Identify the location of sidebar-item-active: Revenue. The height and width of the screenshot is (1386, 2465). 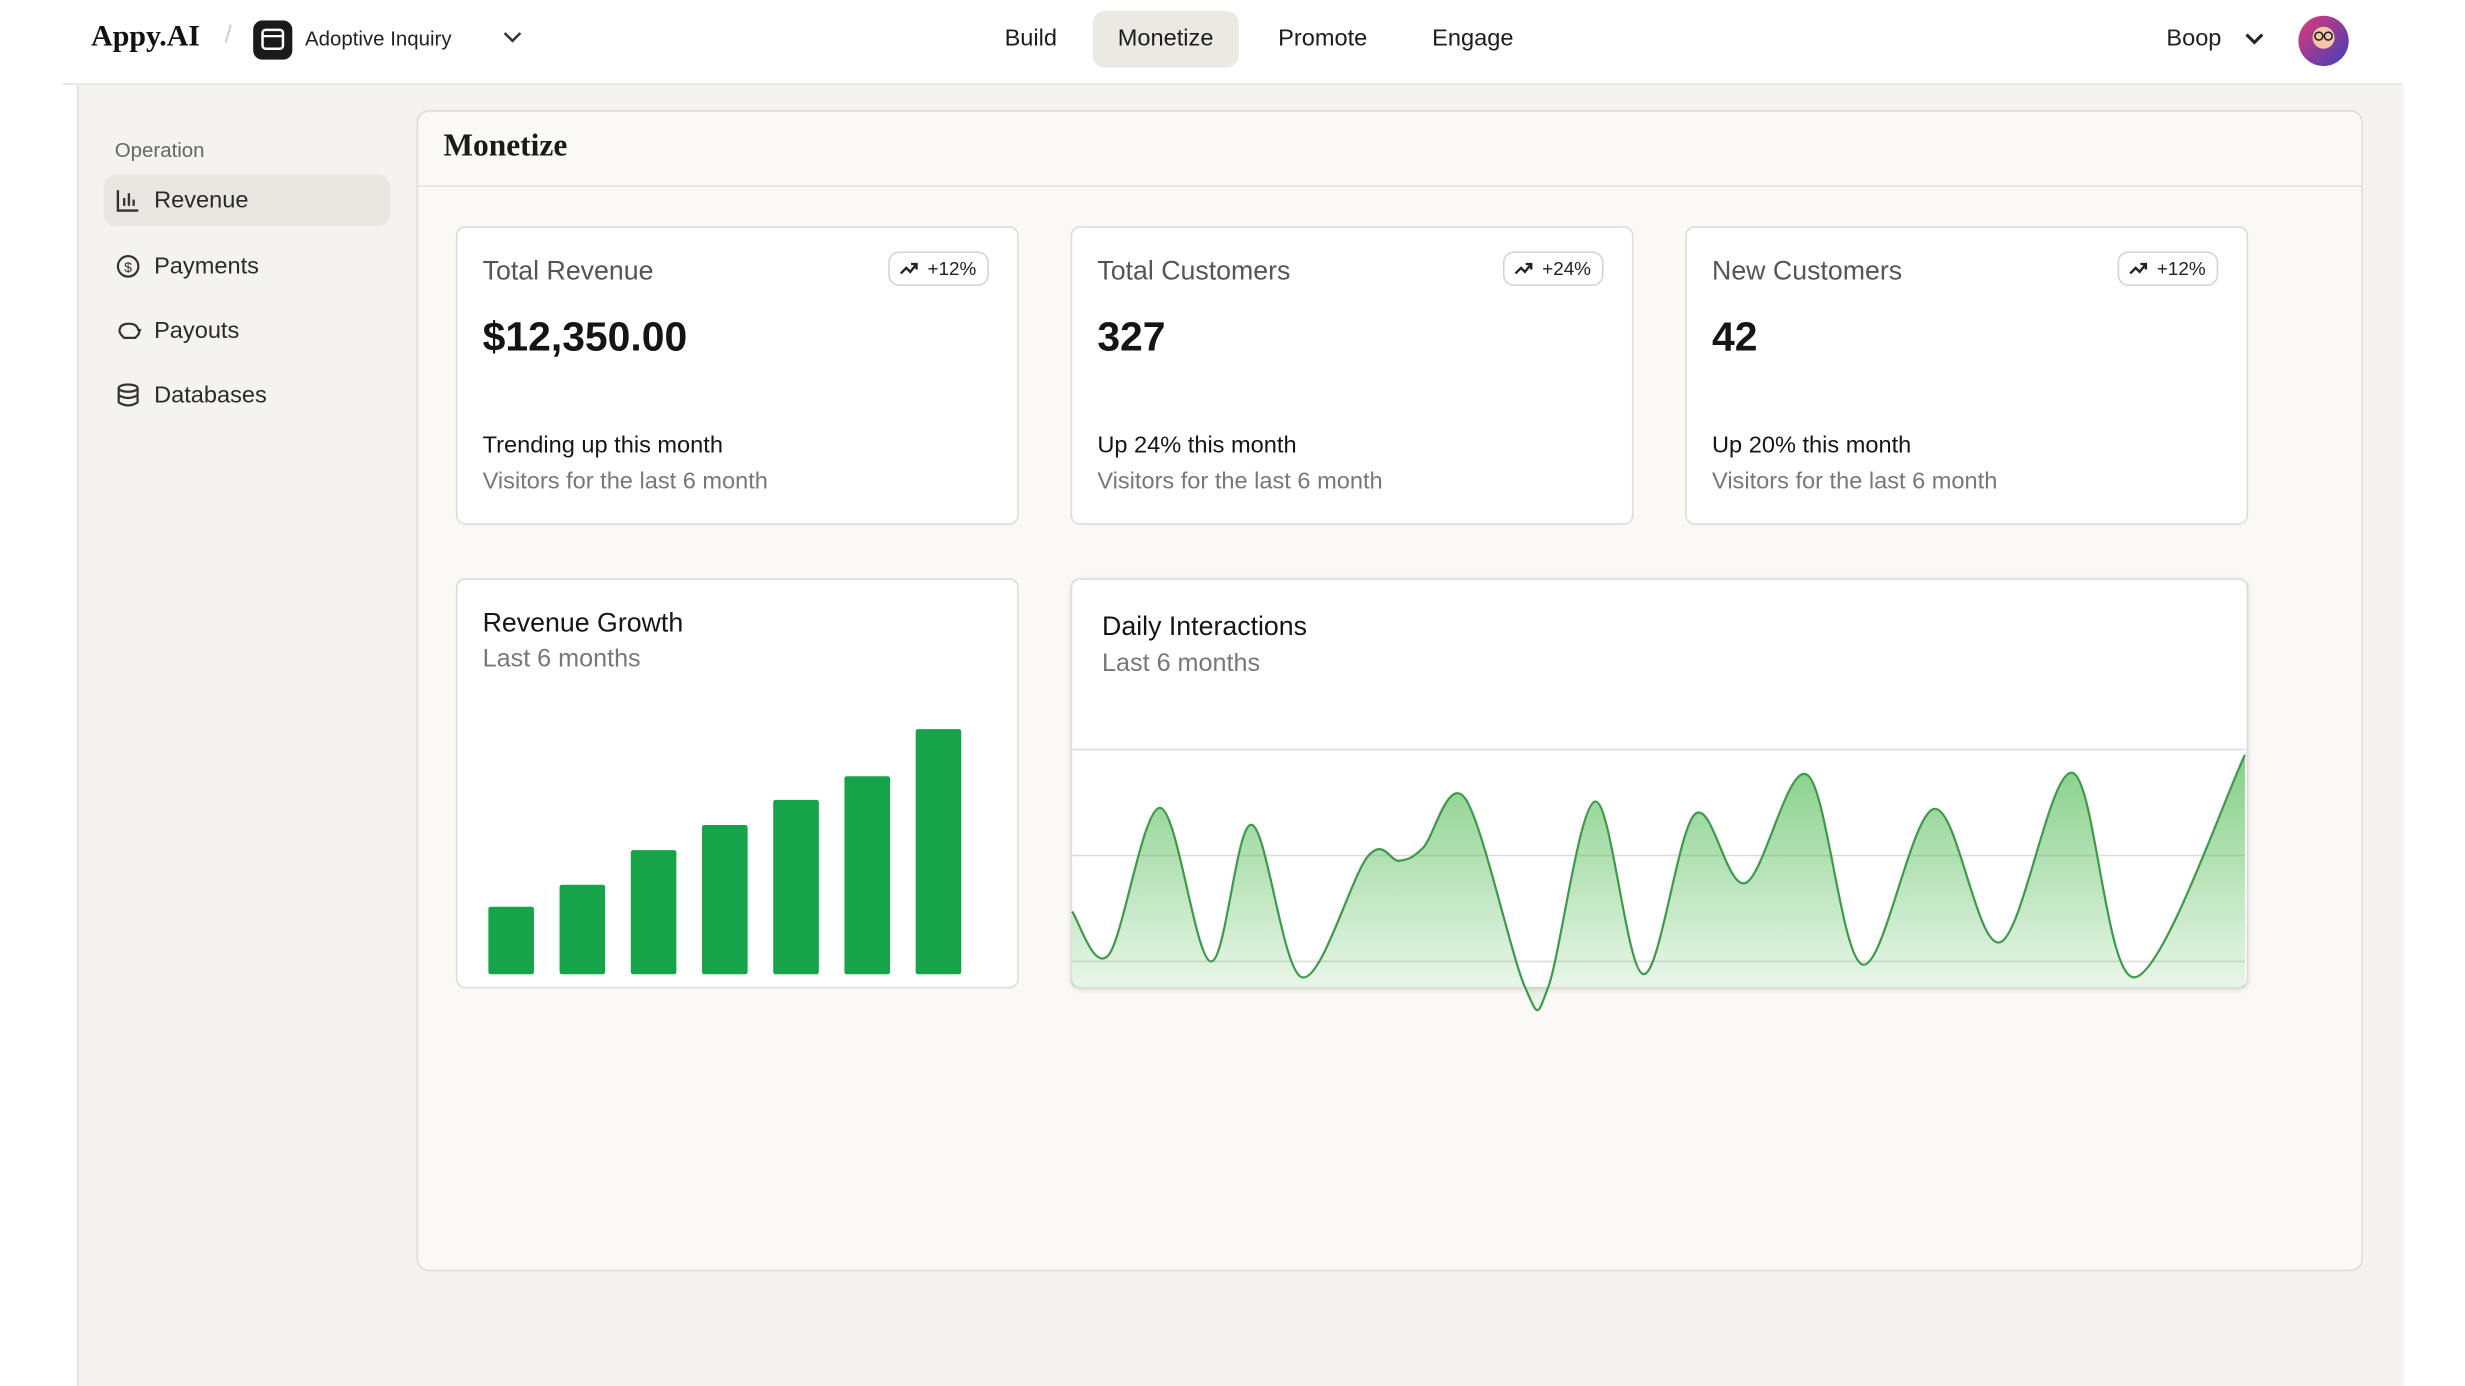
(246, 200).